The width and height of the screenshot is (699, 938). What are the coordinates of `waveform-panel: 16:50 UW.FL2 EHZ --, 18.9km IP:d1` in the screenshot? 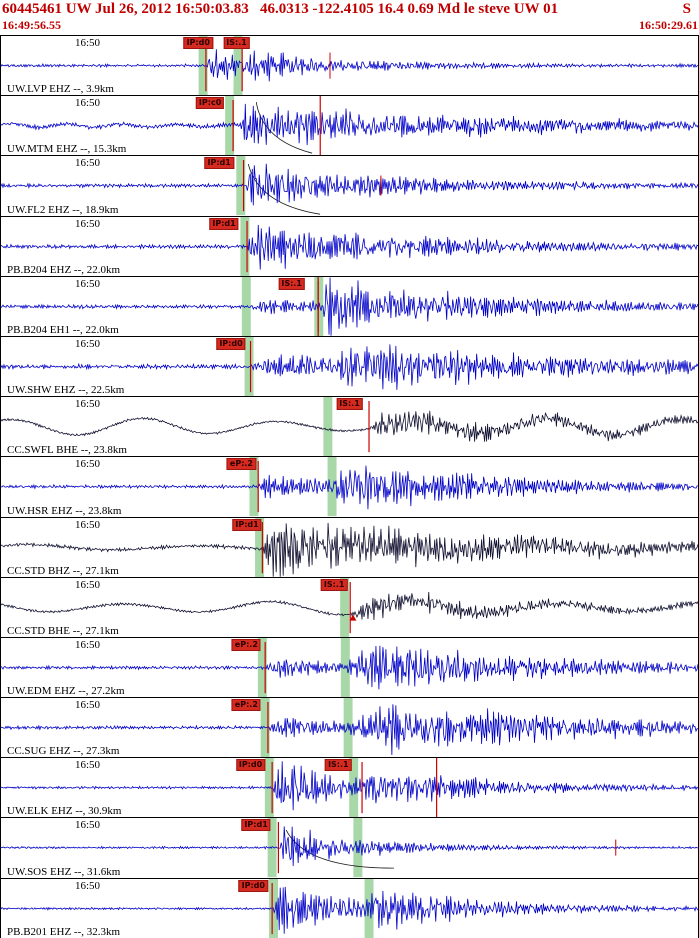 It's located at (349, 185).